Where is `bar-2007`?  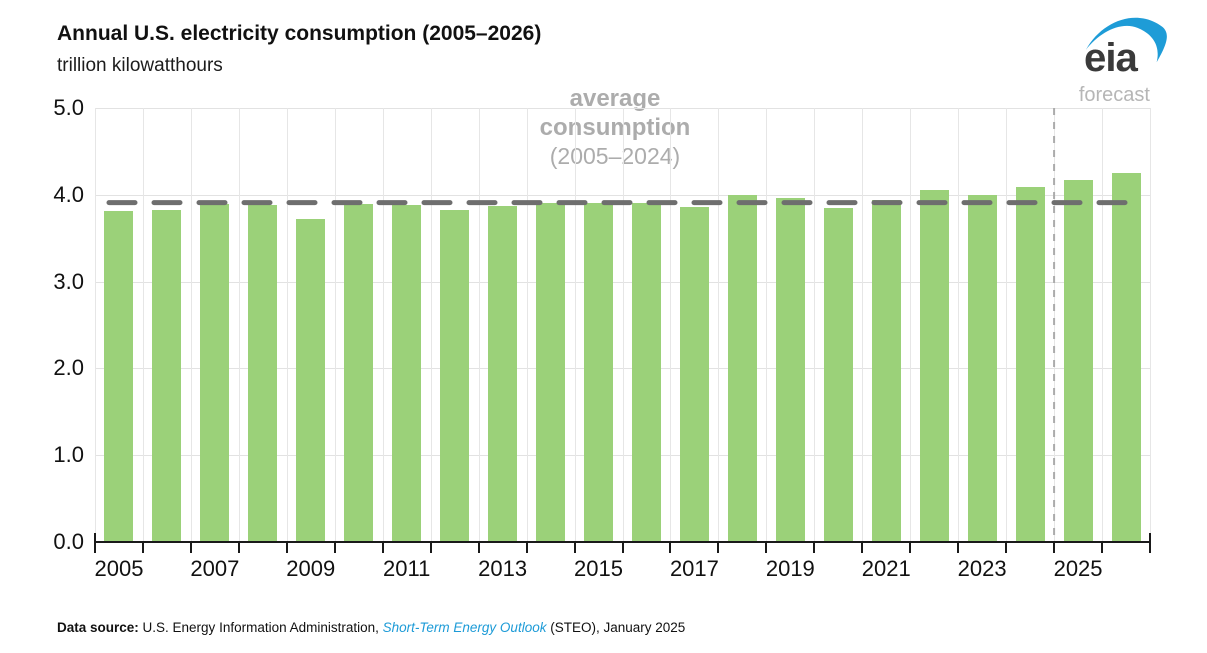
bar-2007 is located at coordinates (215, 373).